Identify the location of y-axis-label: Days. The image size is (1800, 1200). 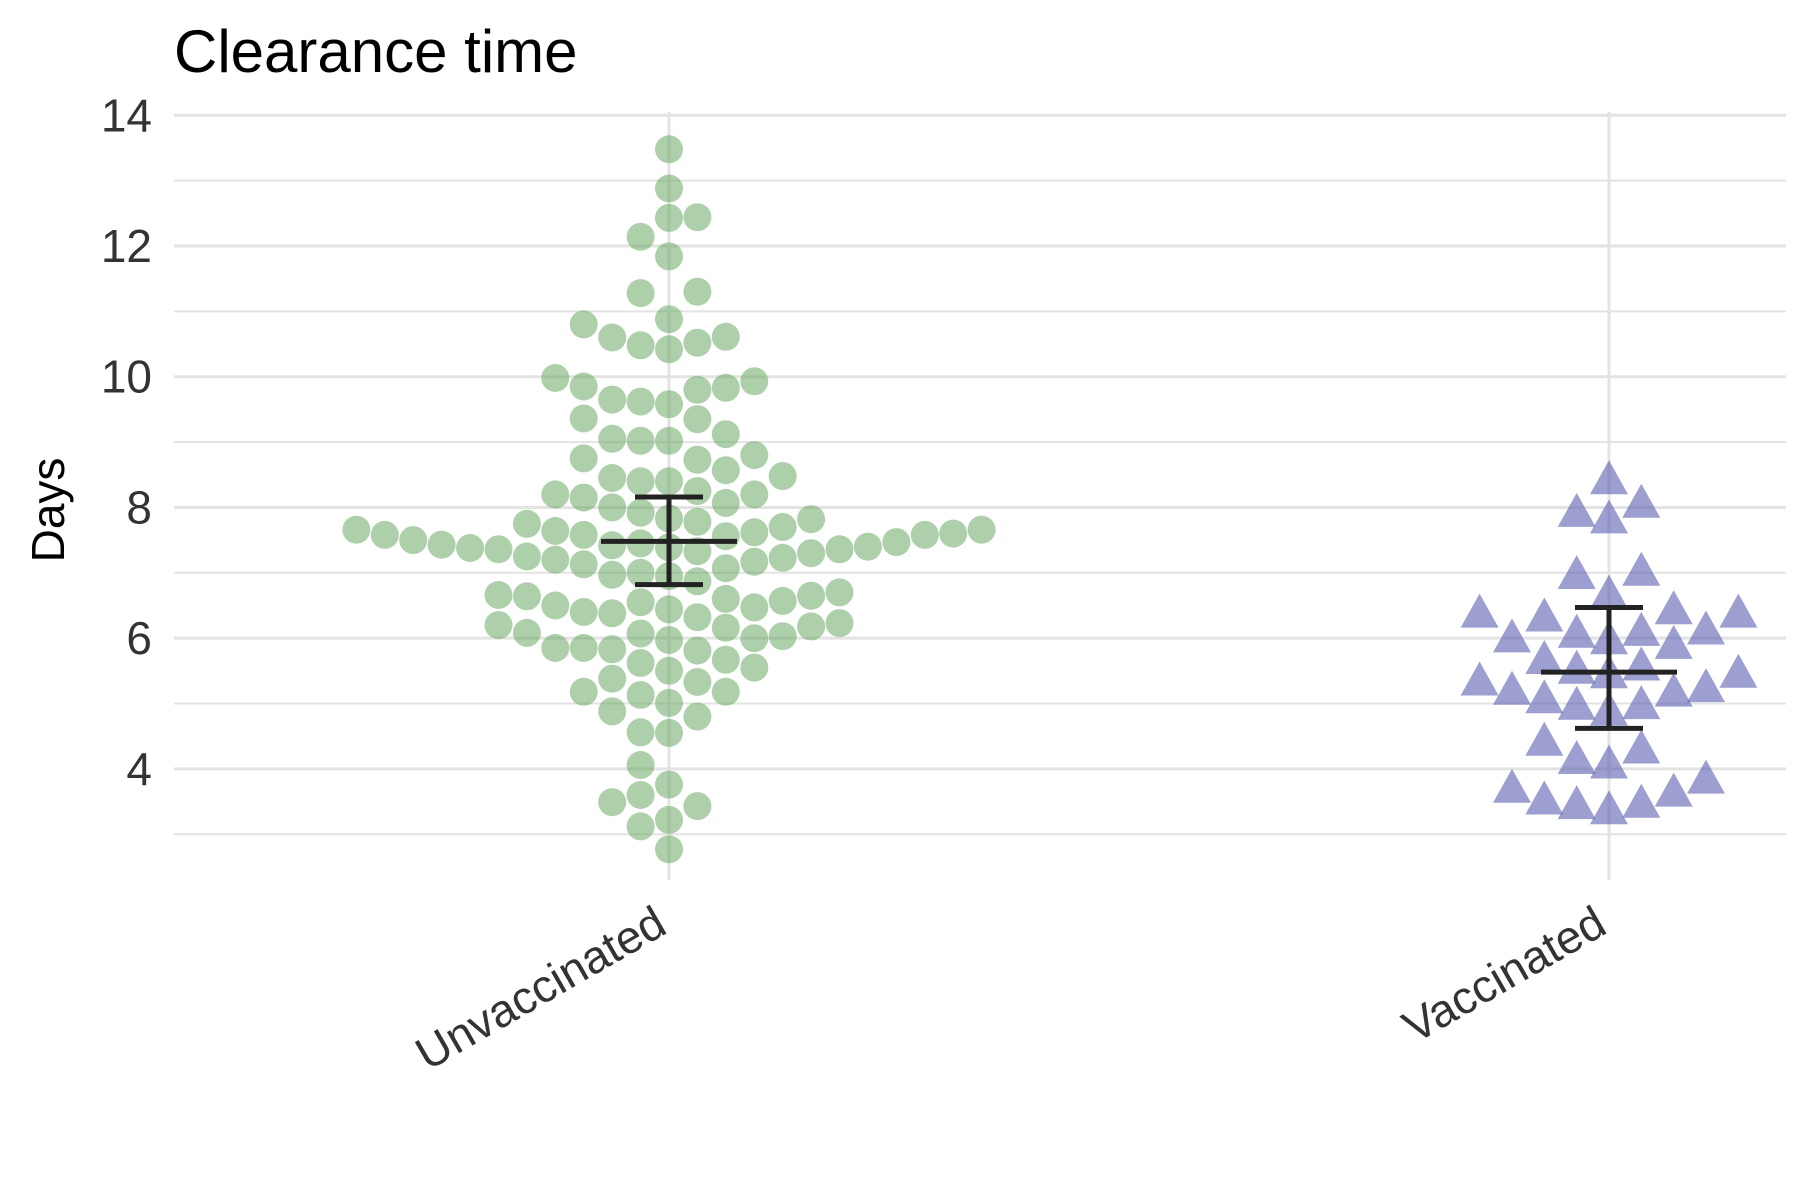
(48, 510).